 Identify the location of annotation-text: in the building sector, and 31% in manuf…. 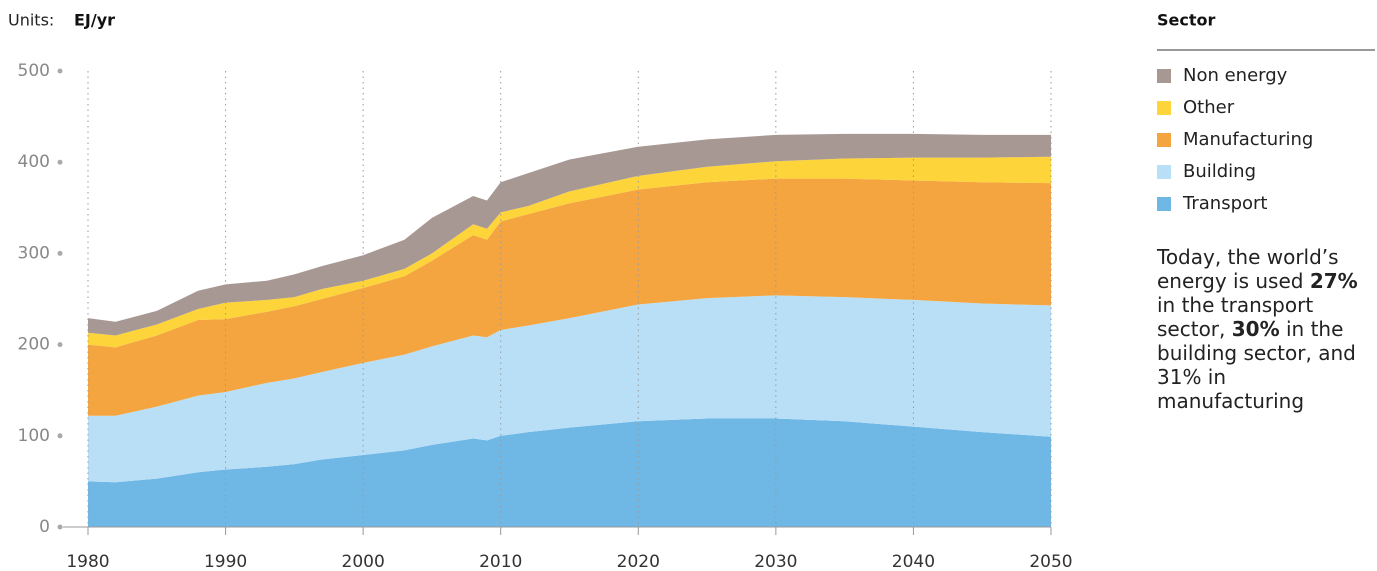
(1256, 365).